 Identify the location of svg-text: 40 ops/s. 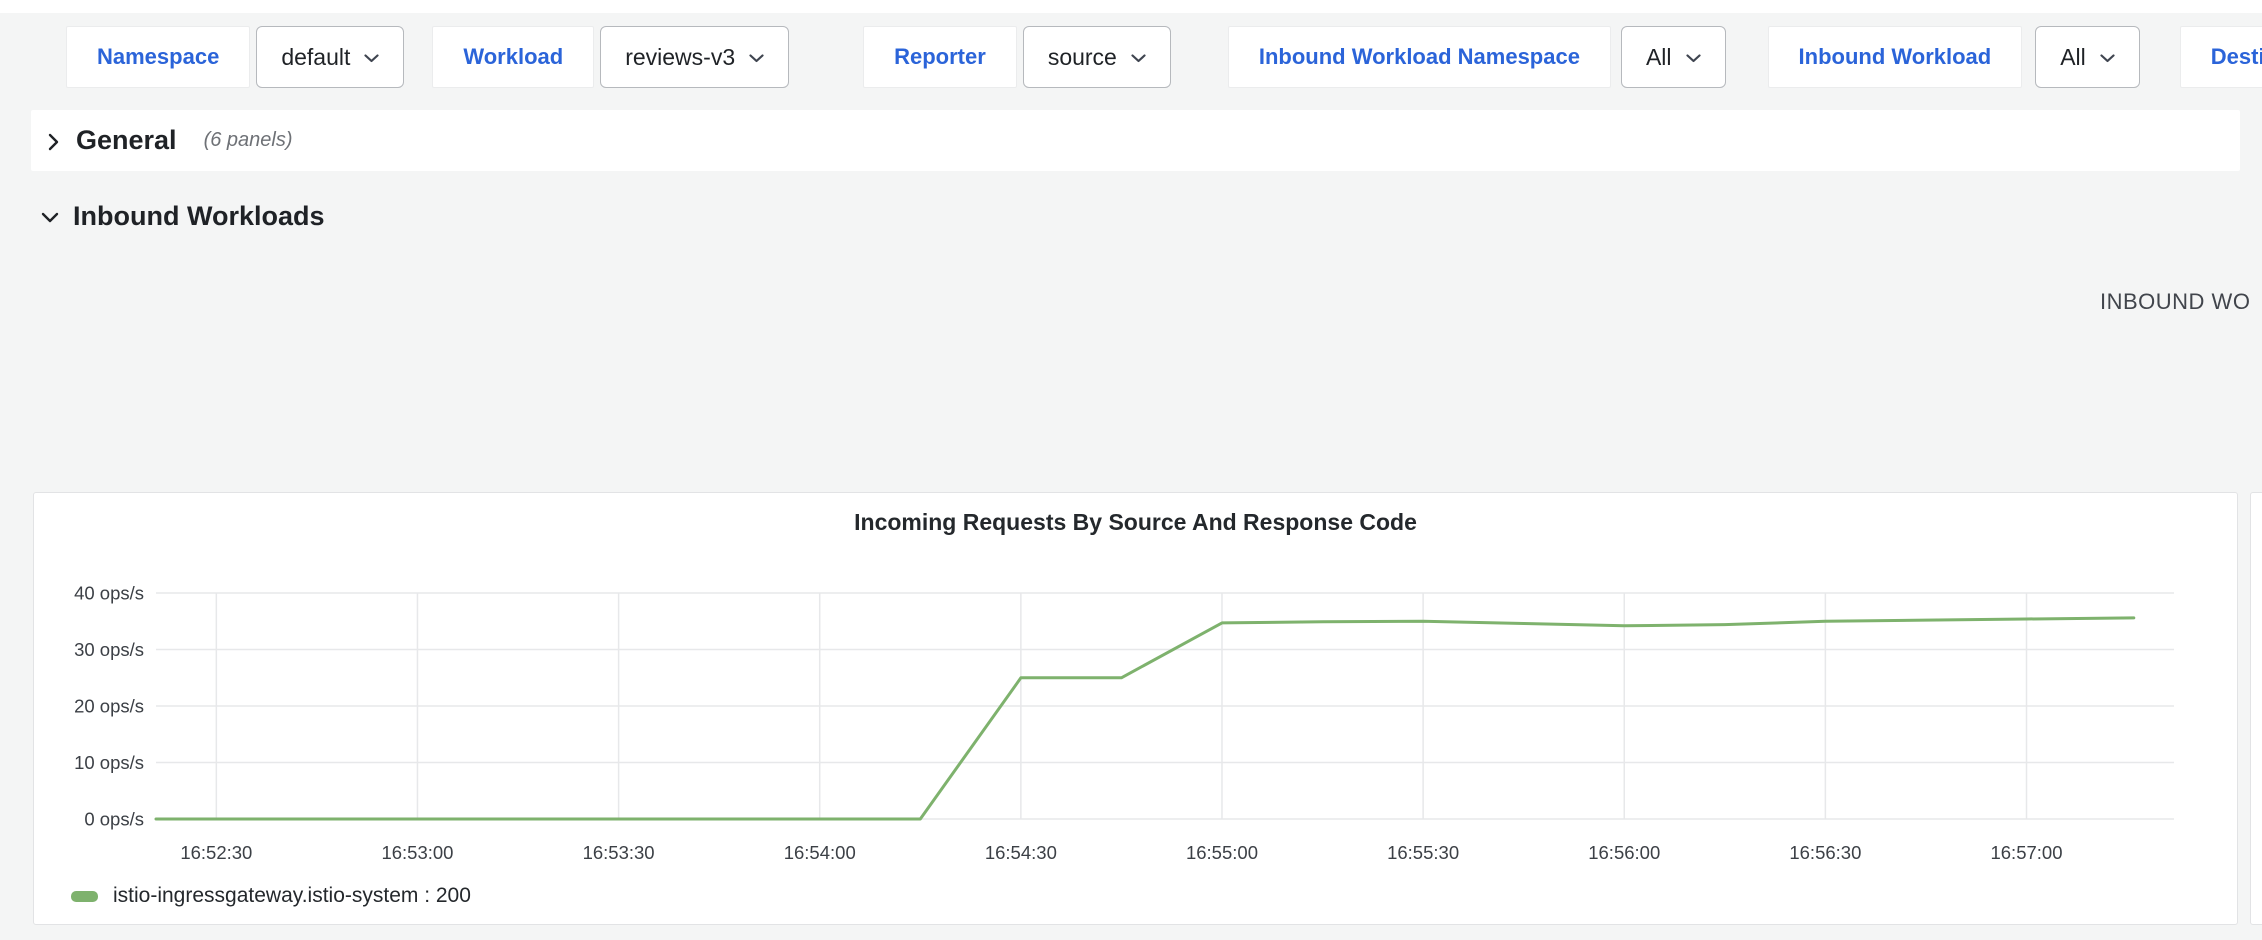
(109, 593).